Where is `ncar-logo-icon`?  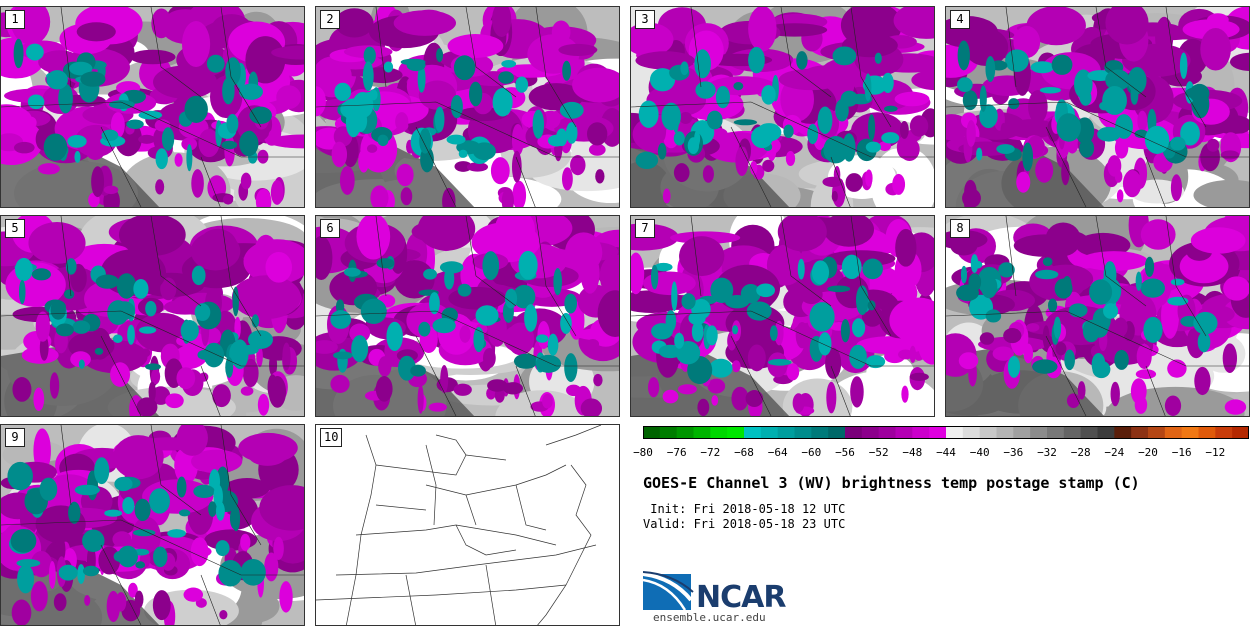 ncar-logo-icon is located at coordinates (668, 591).